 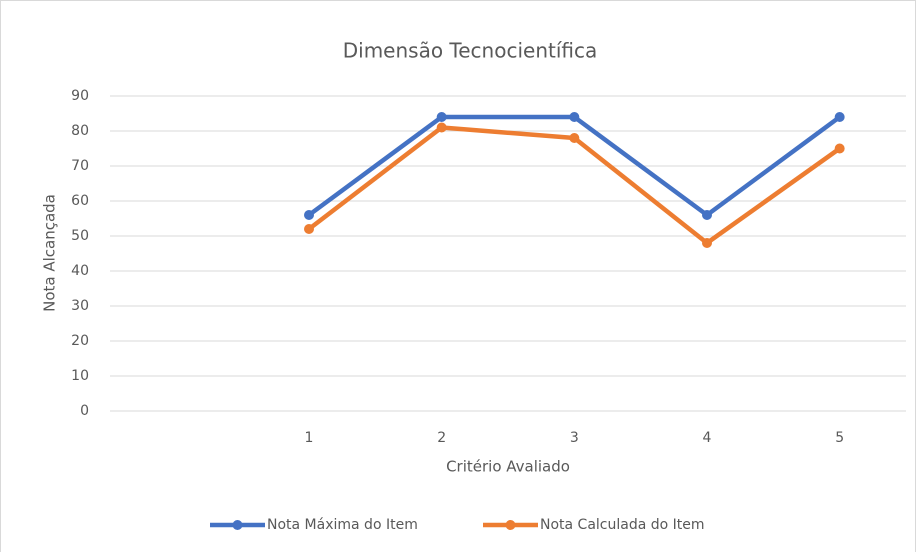 I want to click on y-tick-label: 10, so click(x=80, y=376).